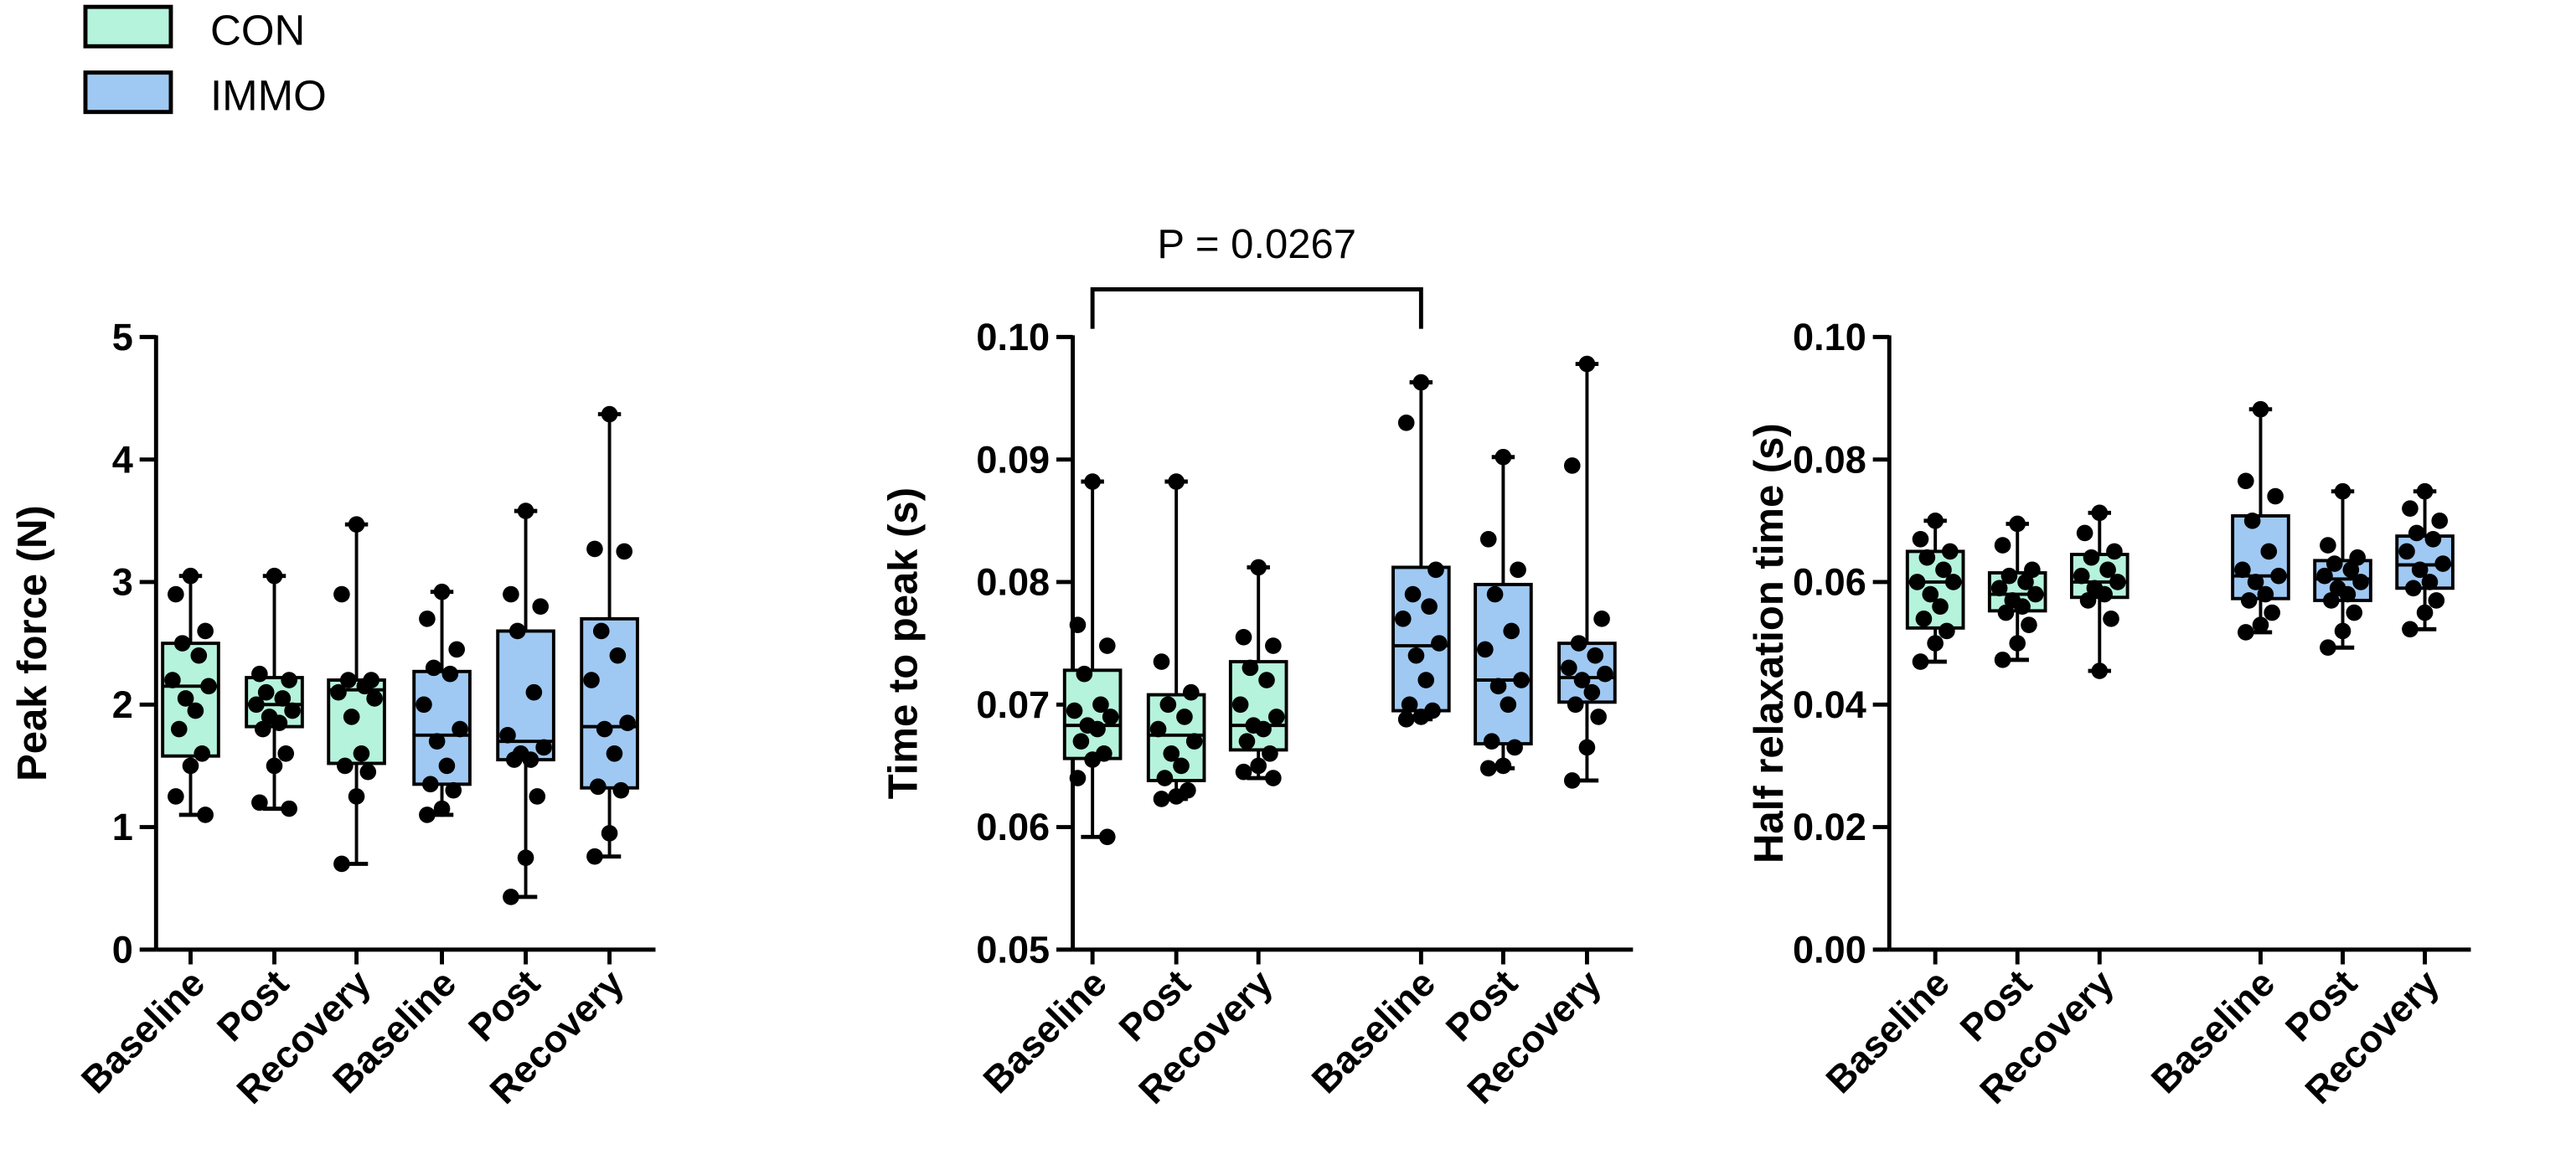 The image size is (2576, 1170). What do you see at coordinates (1013, 582) in the screenshot?
I see `y-tick-label: 0.08` at bounding box center [1013, 582].